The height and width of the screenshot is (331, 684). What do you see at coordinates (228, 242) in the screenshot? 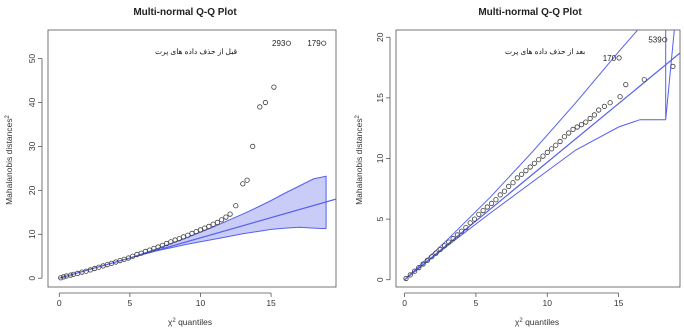
I see `band-lower-line` at bounding box center [228, 242].